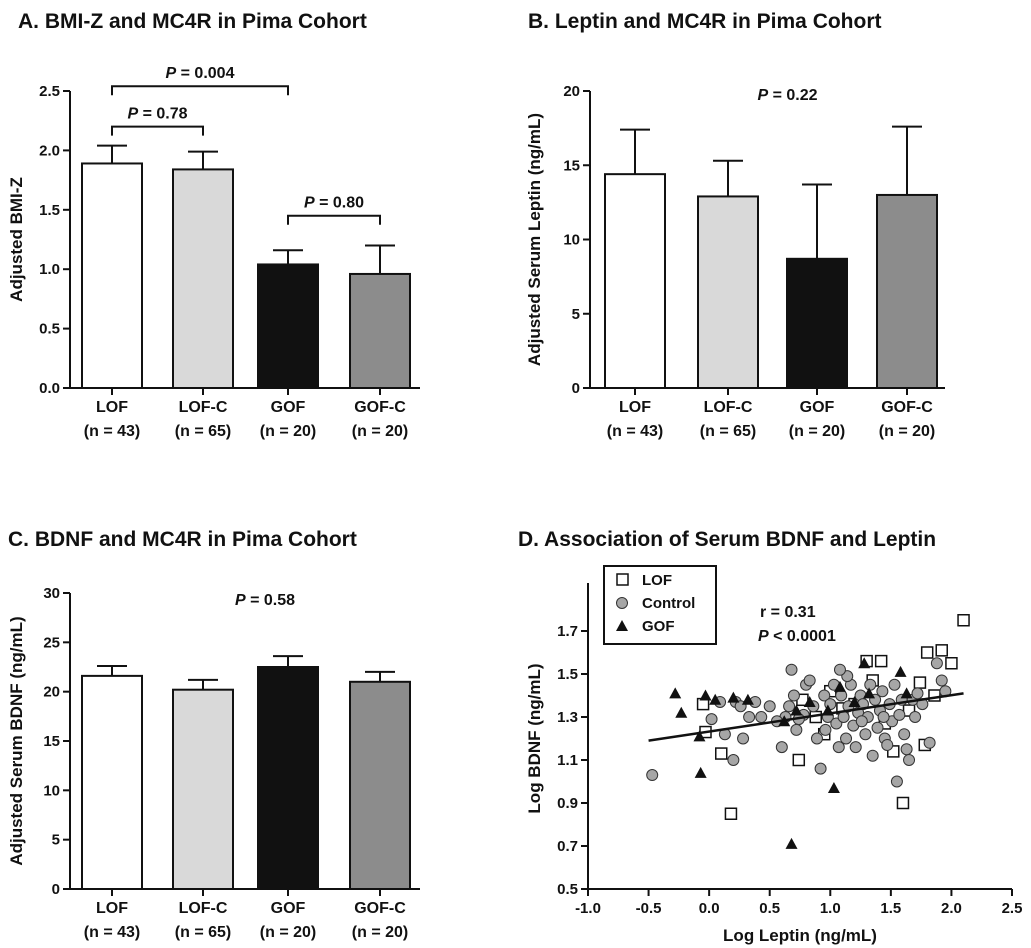 Image resolution: width=1031 pixels, height=948 pixels. Describe the element at coordinates (705, 21) in the screenshot. I see `chart-title: B. Leptin and MC4R in Pima Cohort` at that location.